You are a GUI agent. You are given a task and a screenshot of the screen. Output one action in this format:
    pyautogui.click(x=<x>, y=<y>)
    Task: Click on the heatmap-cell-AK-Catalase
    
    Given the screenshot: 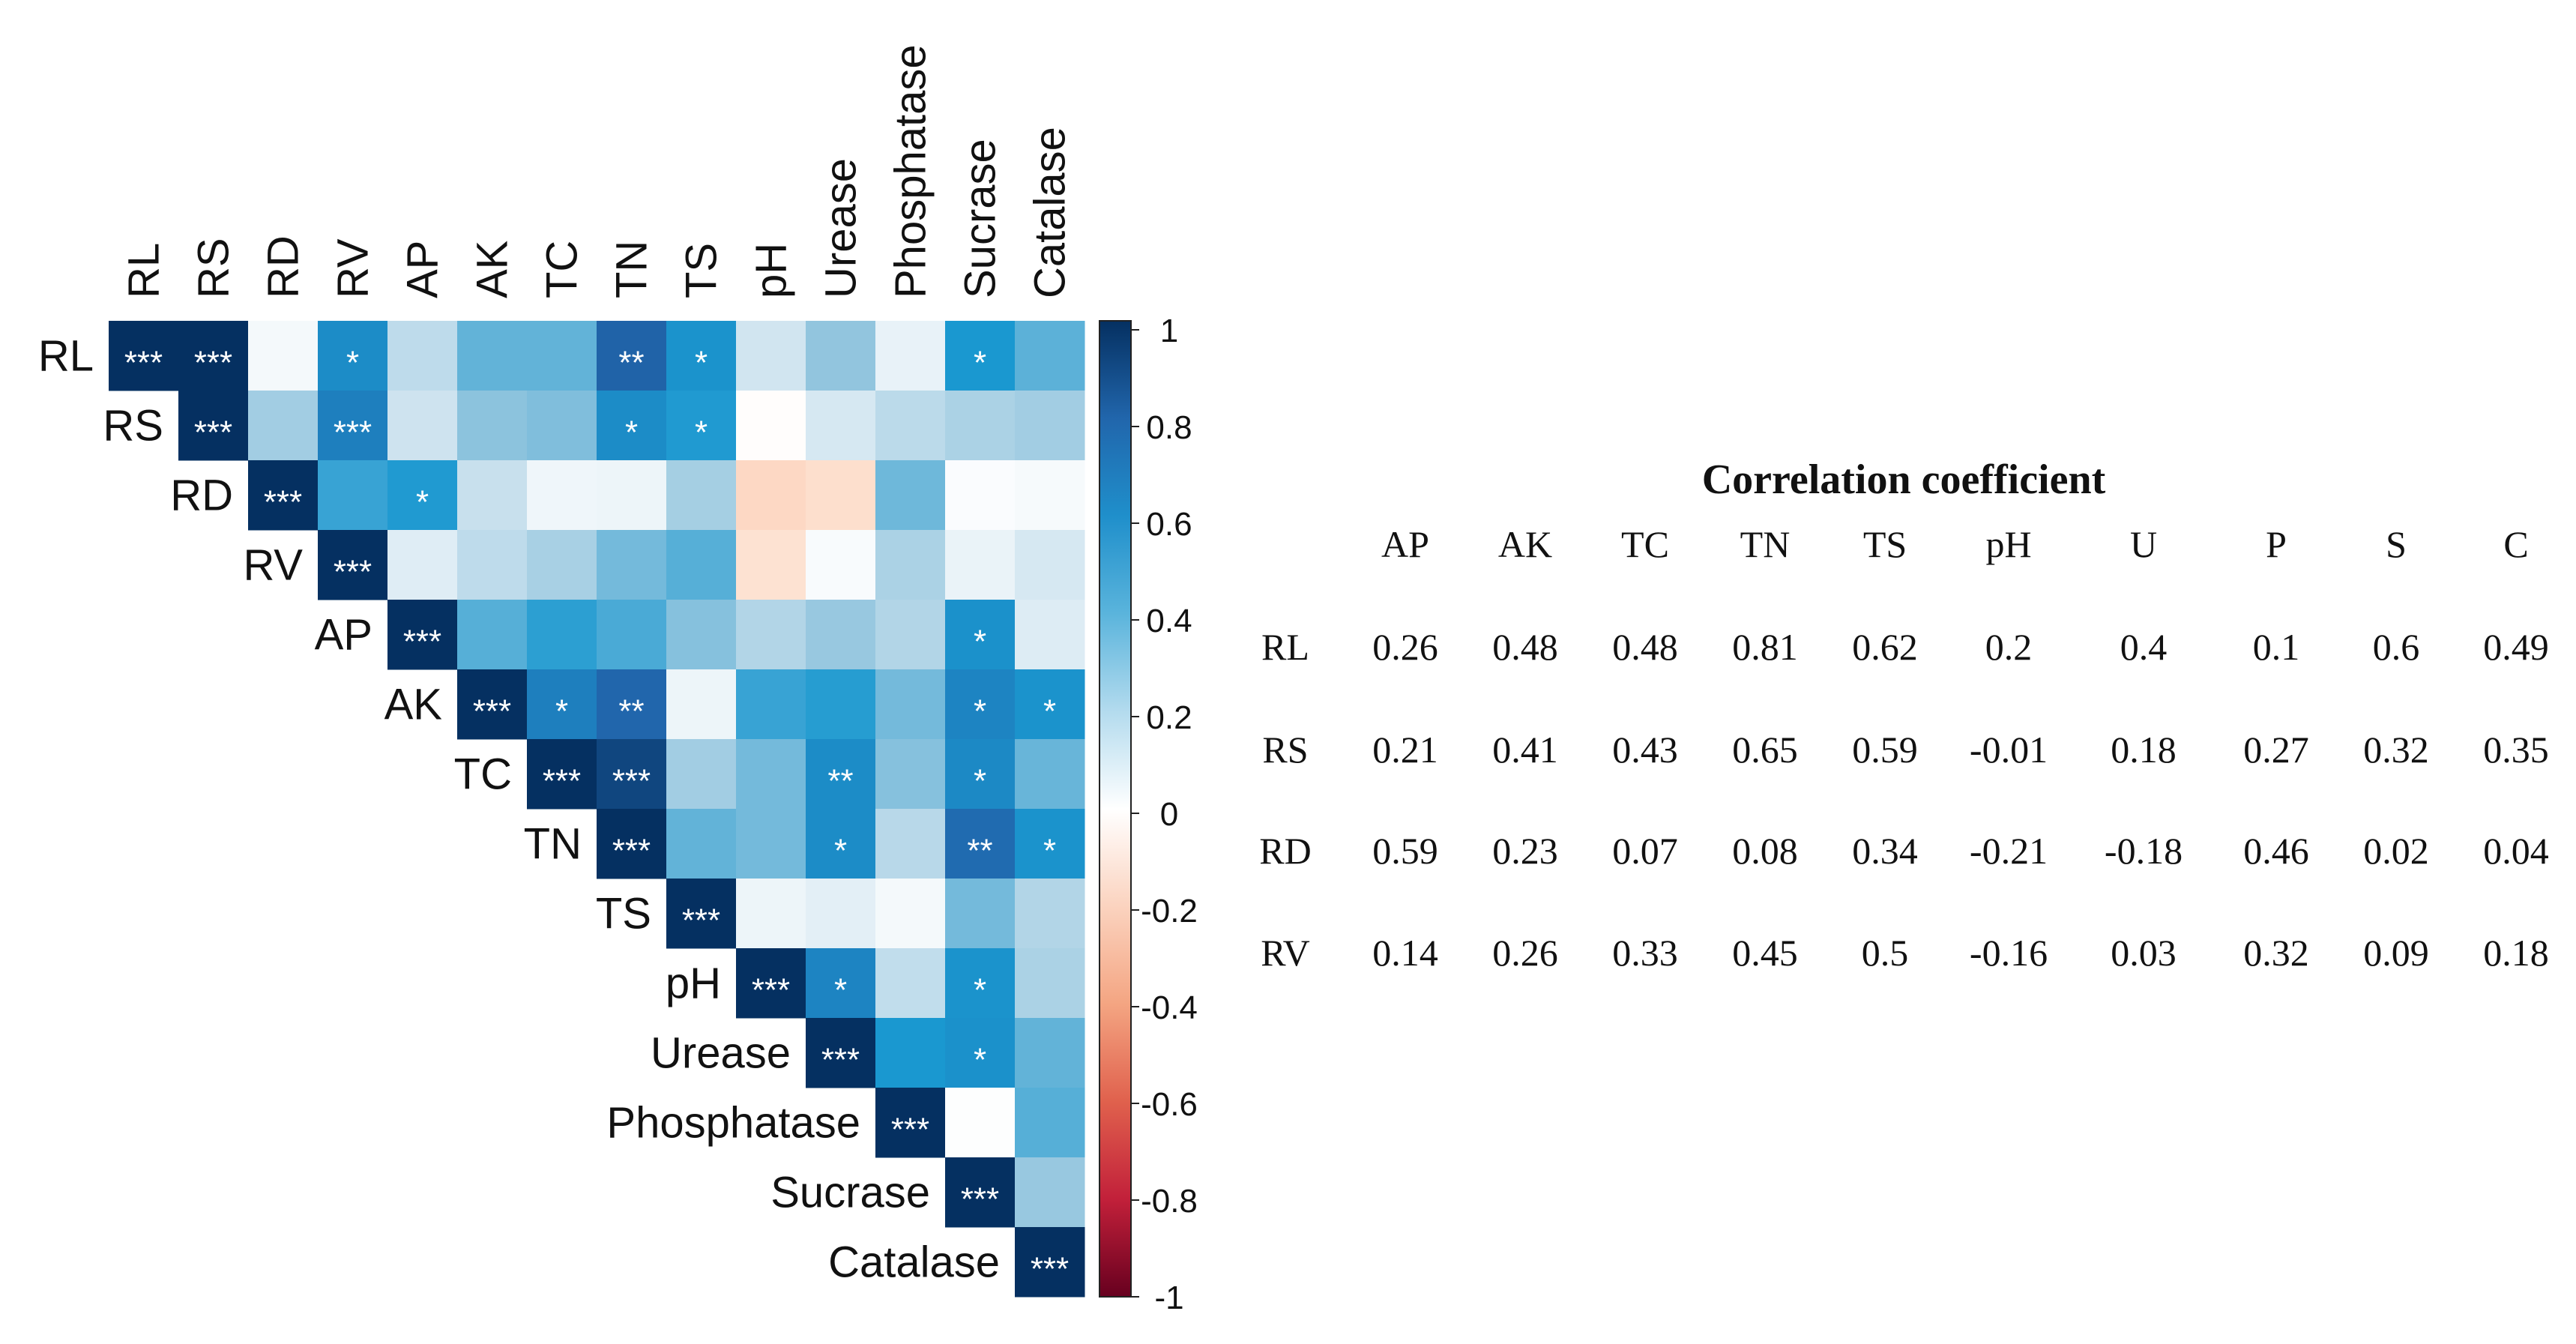 What is the action you would take?
    pyautogui.click(x=1050, y=704)
    